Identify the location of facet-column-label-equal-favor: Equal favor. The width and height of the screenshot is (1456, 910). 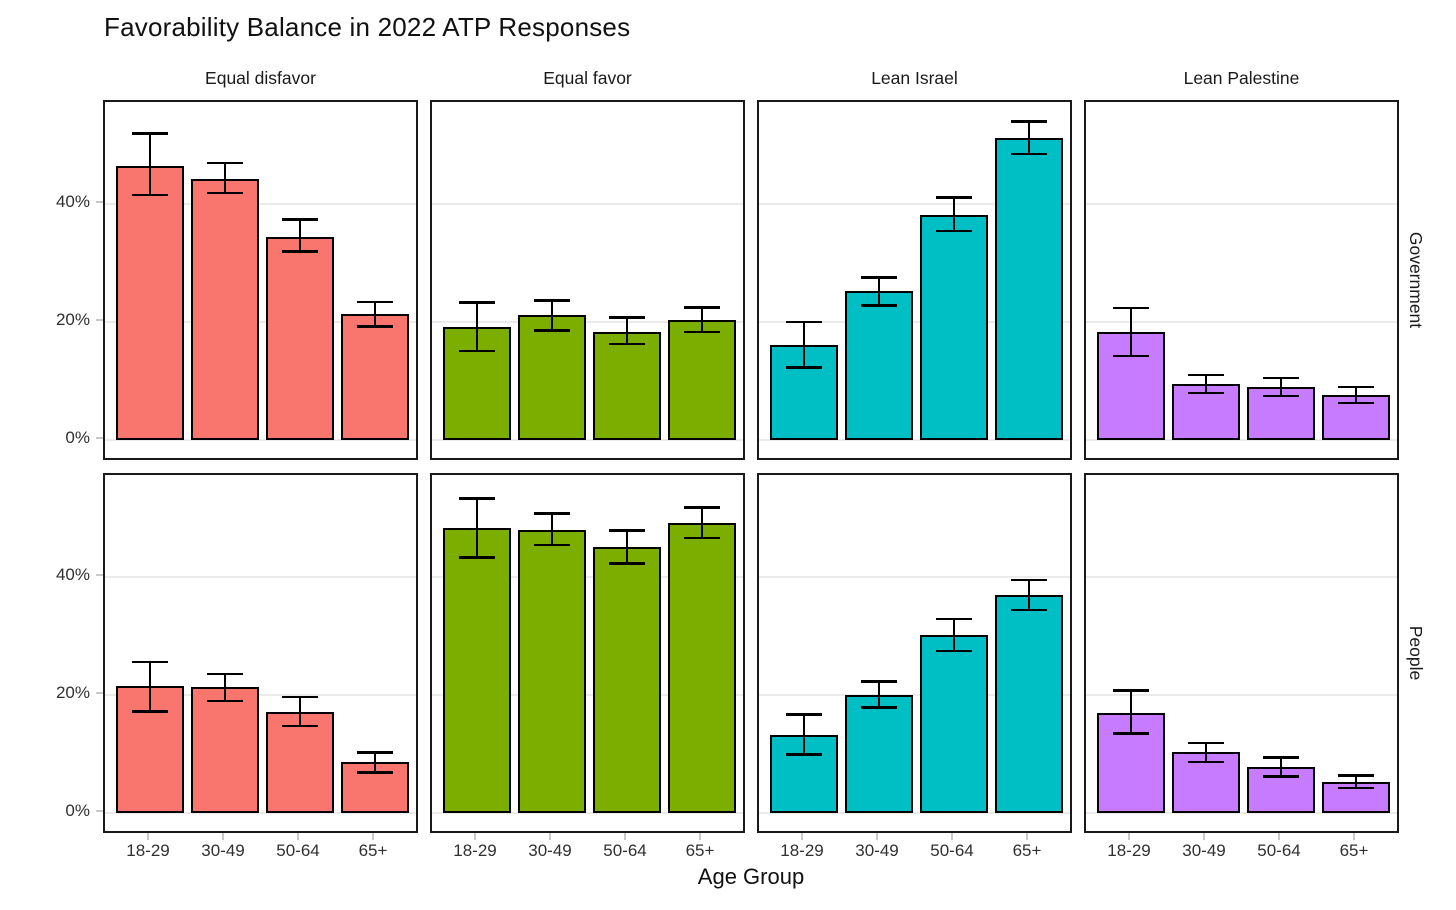
(587, 78).